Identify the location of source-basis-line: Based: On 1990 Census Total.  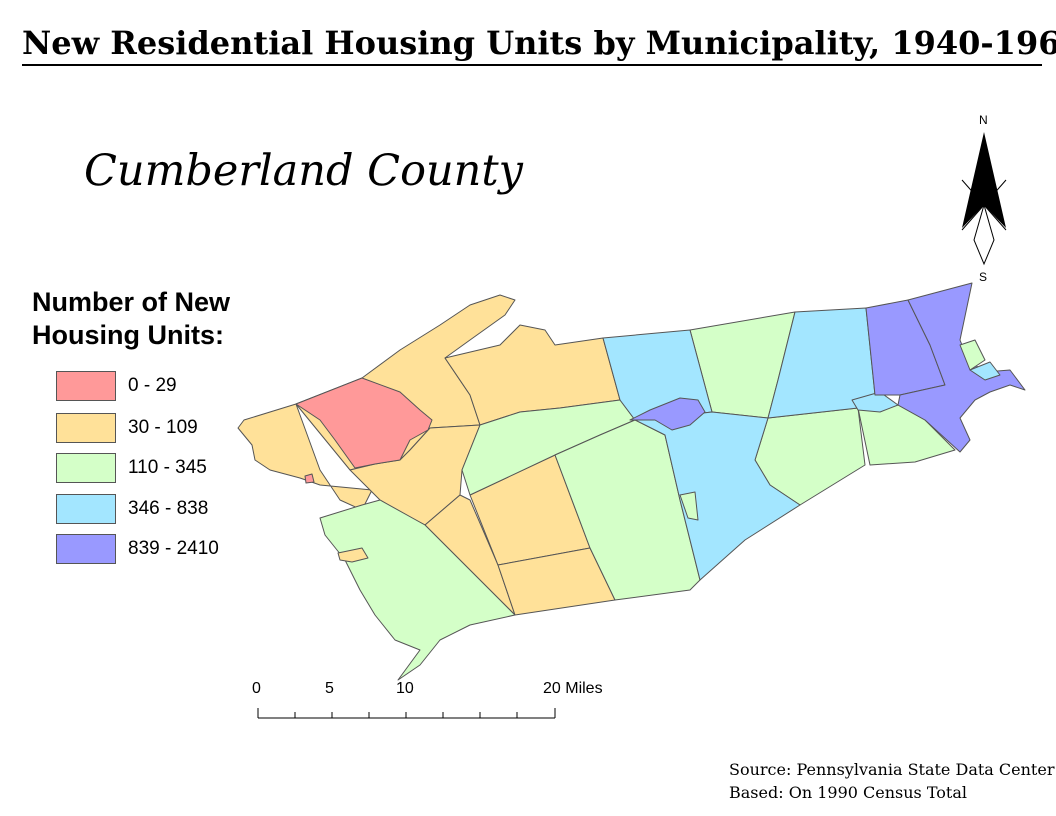
(848, 792).